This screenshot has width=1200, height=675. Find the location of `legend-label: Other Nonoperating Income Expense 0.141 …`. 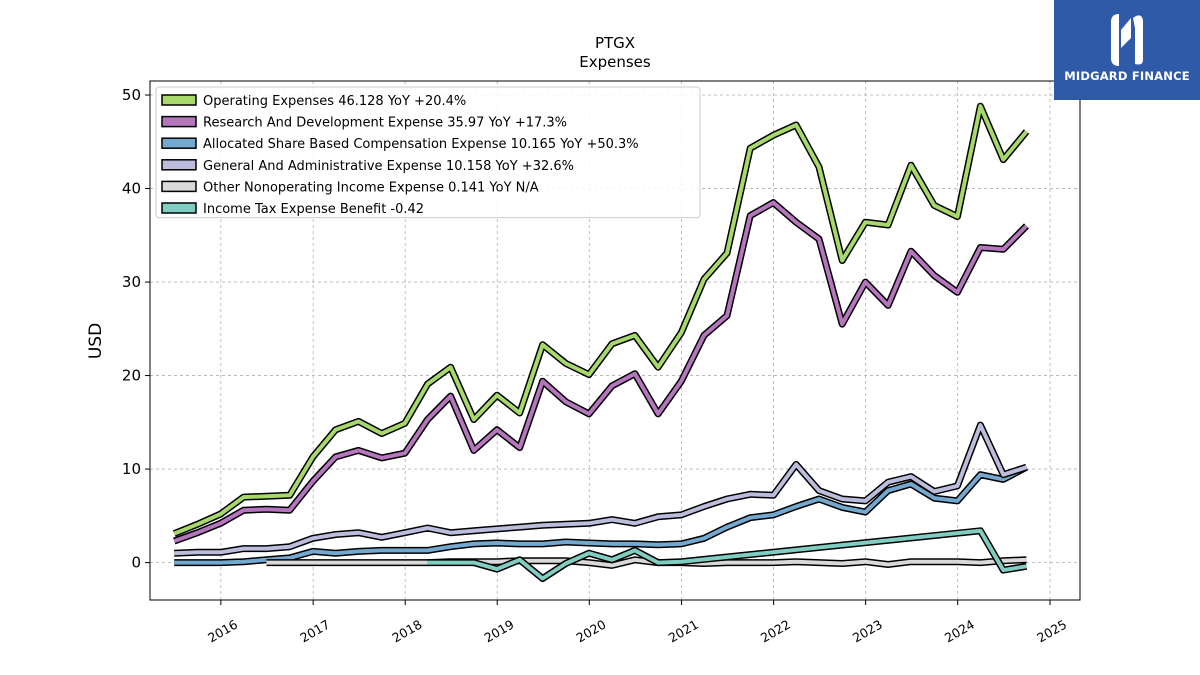

legend-label: Other Nonoperating Income Expense 0.141 … is located at coordinates (371, 187).